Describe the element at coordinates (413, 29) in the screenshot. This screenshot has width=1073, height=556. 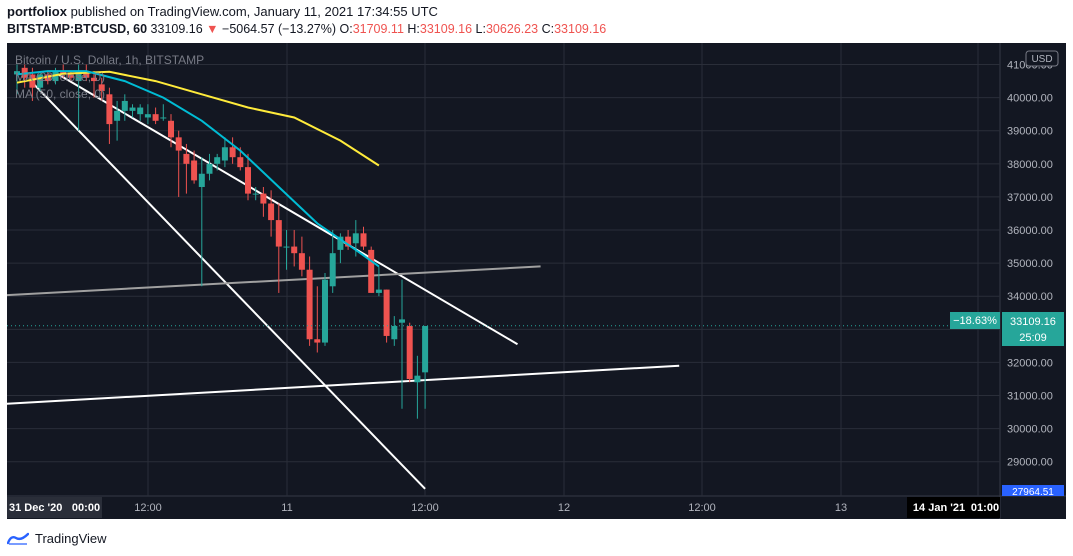
I see `high-label: H:` at that location.